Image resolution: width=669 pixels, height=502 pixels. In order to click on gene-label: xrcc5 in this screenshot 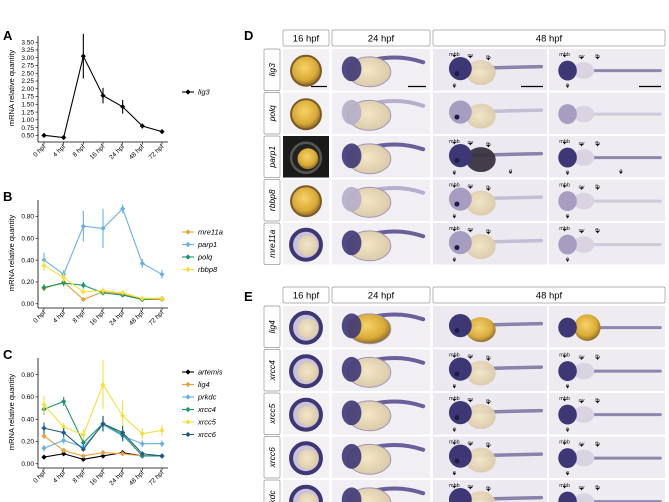, I will do `click(272, 414)`.